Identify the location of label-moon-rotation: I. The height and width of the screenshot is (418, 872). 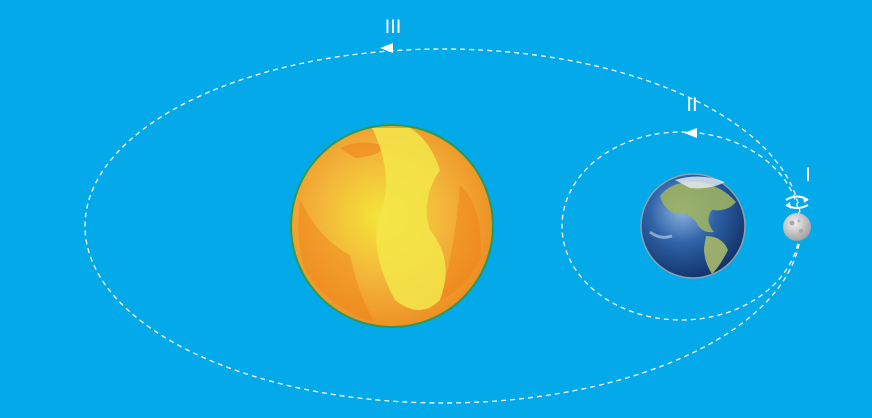
(808, 175).